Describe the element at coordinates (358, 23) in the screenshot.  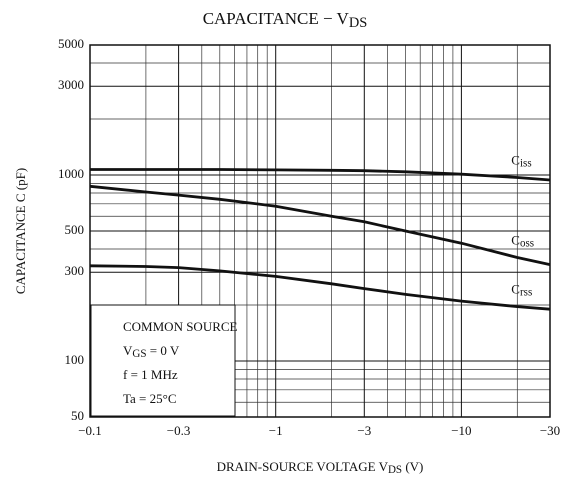
I see `chart-title-sub: DS` at that location.